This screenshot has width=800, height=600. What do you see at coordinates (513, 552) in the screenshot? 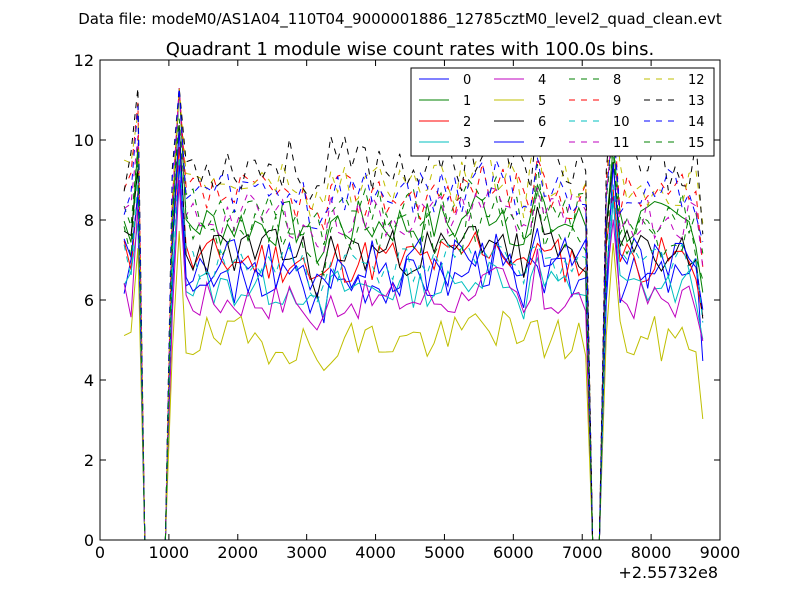
I see `x-tick-label: 6000` at bounding box center [513, 552].